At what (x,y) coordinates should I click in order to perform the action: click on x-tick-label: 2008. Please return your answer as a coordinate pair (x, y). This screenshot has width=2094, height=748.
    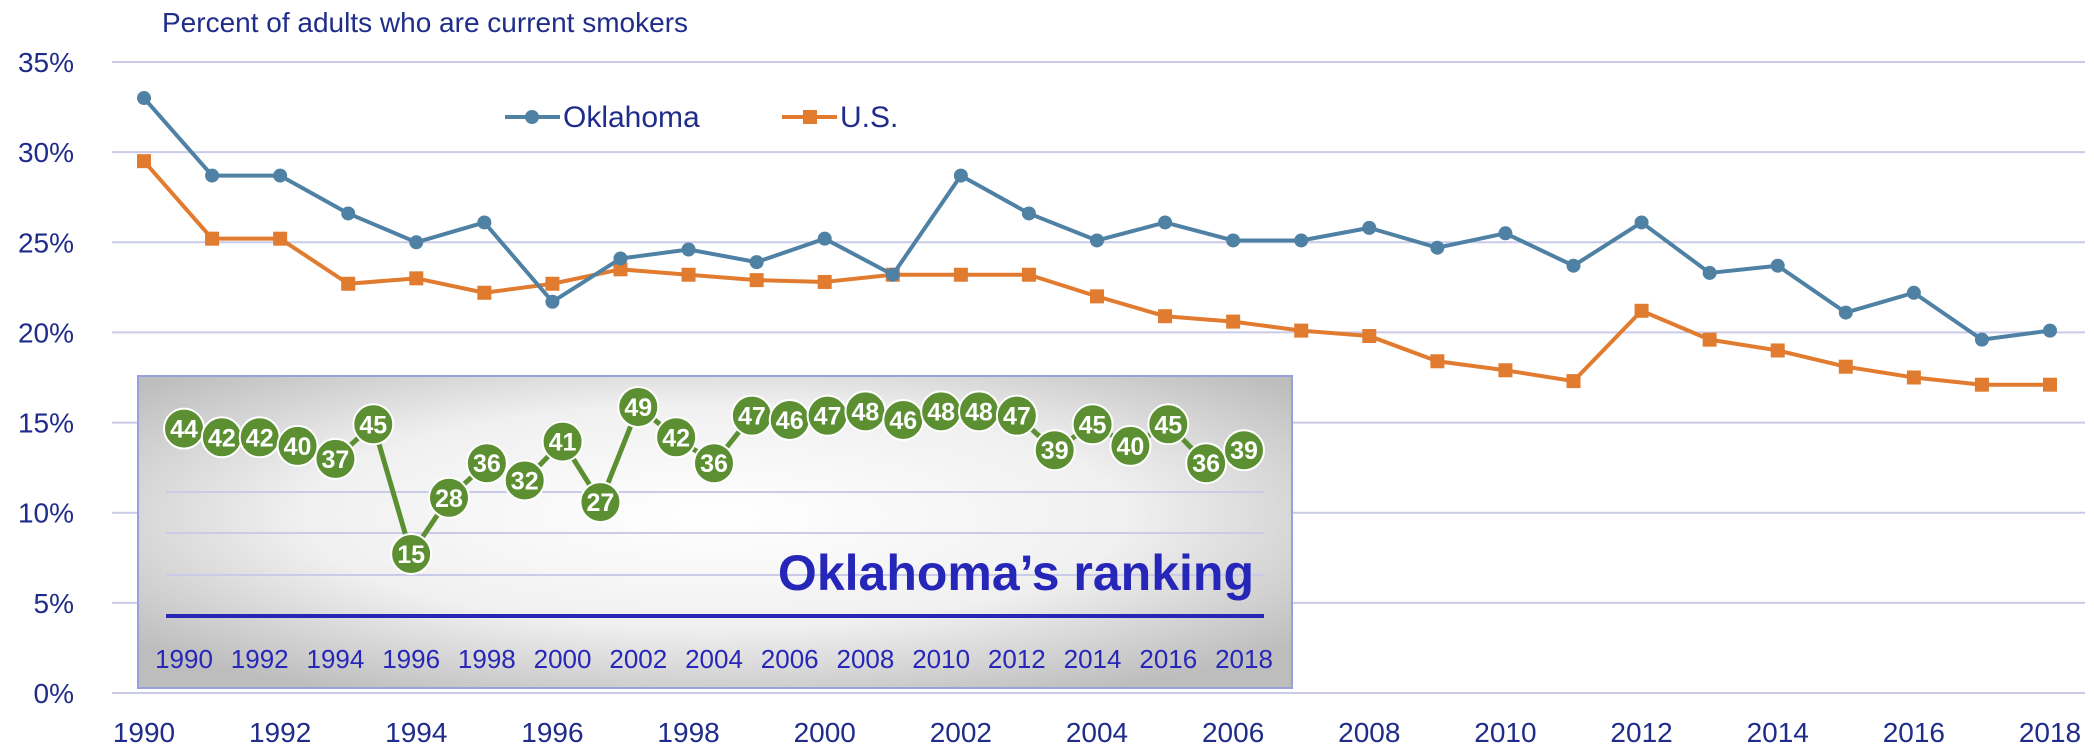
    Looking at the image, I should click on (1369, 732).